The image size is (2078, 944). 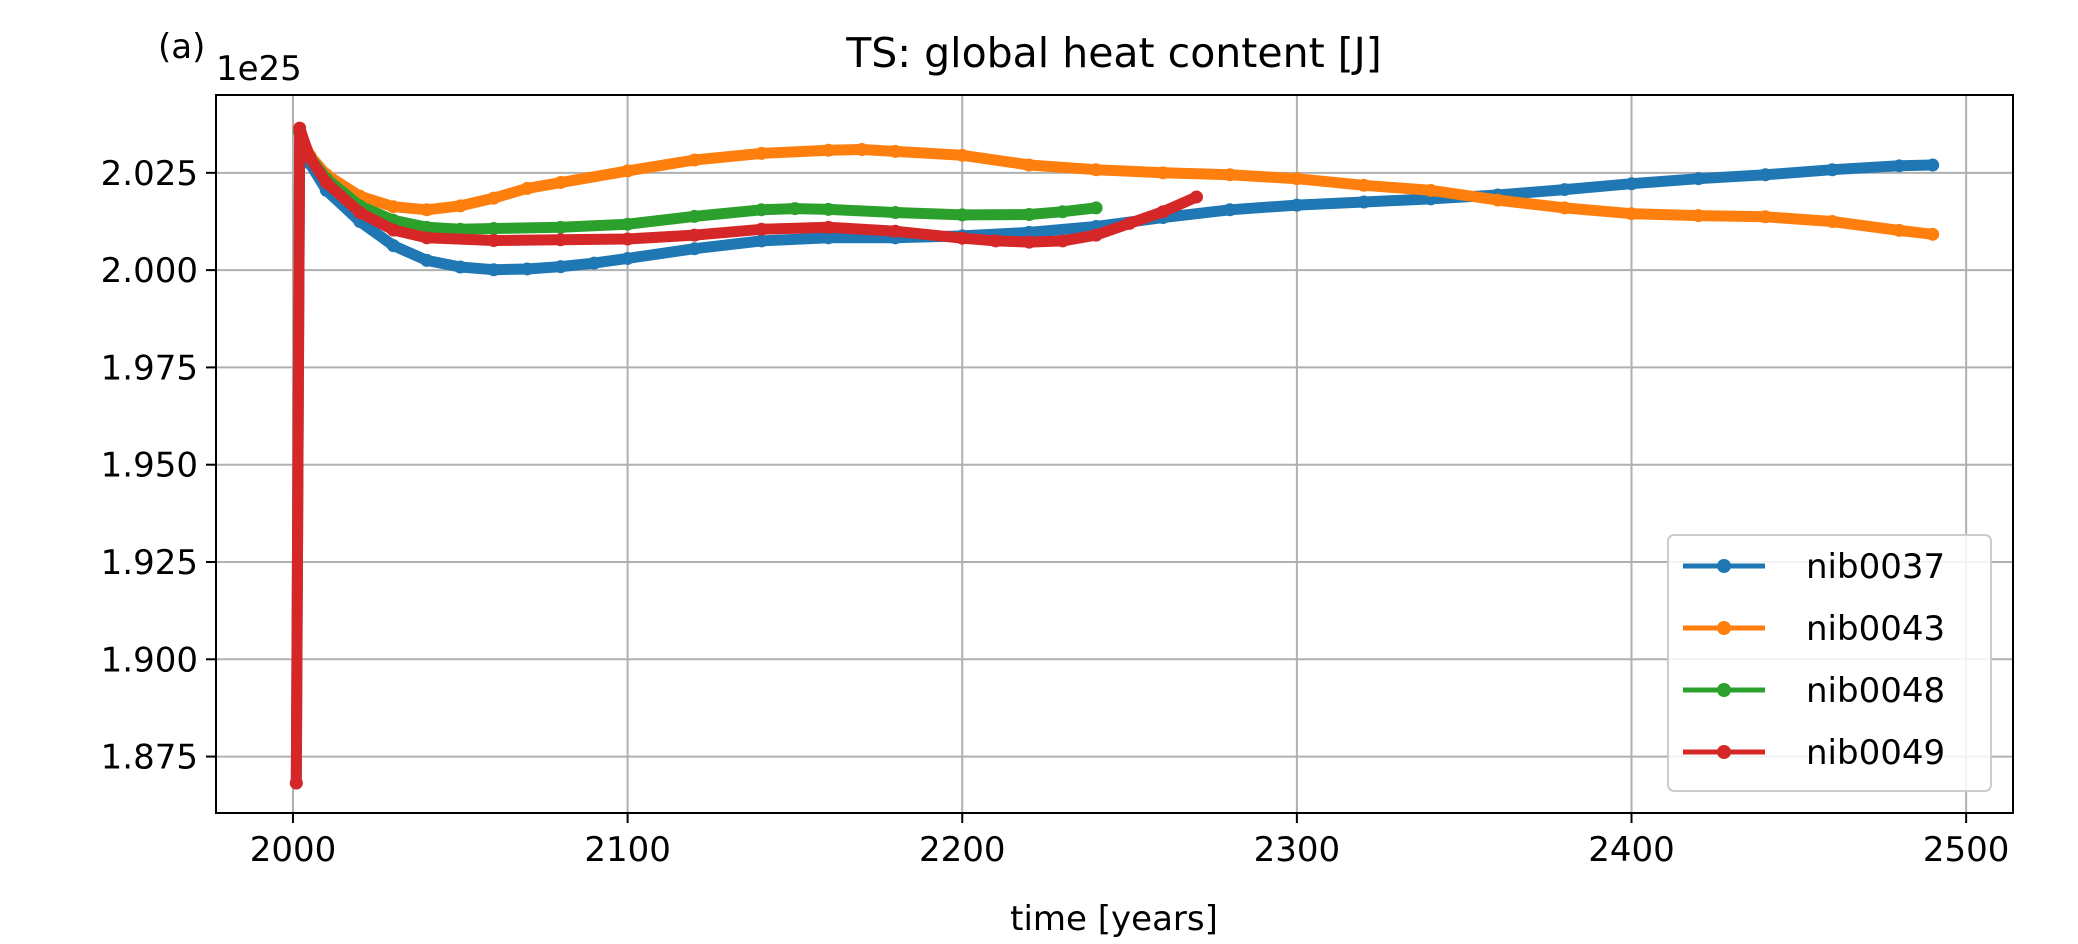 What do you see at coordinates (149, 174) in the screenshot?
I see `y-tick-label: 2.025` at bounding box center [149, 174].